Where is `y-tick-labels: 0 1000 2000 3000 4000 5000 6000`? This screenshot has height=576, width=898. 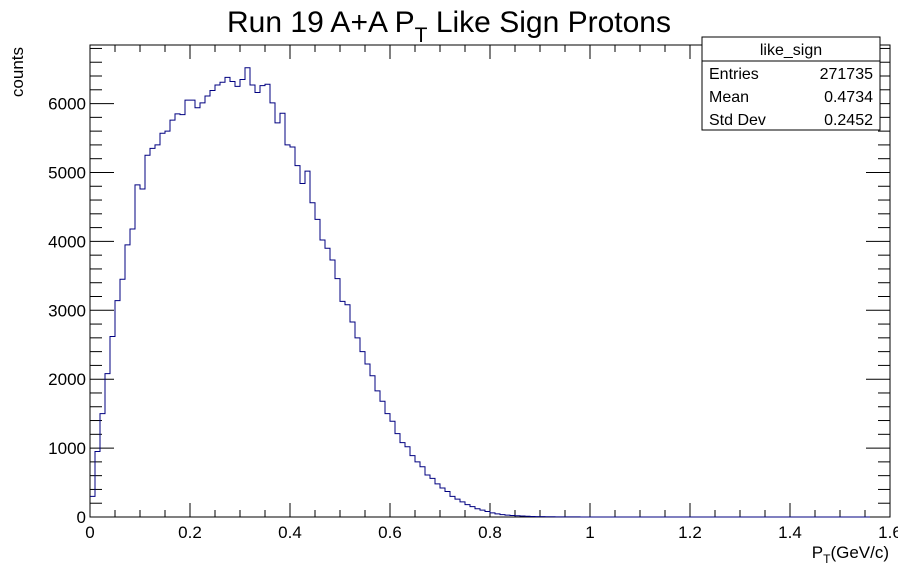
y-tick-labels: 0 1000 2000 3000 4000 5000 6000 is located at coordinates (67, 311).